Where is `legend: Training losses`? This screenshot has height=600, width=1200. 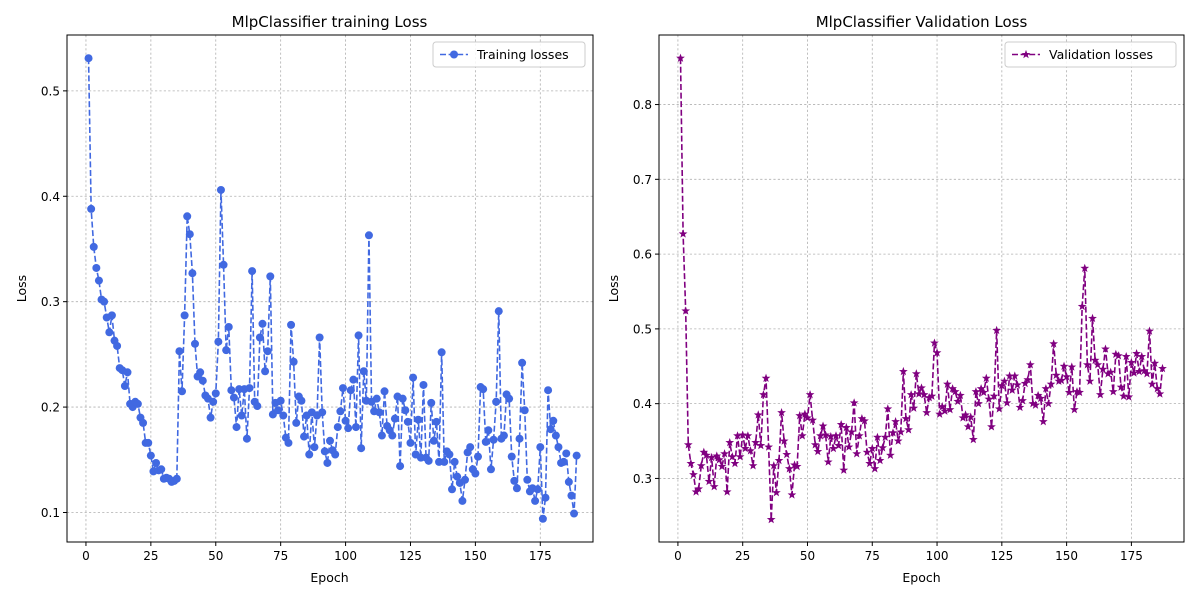 legend: Training losses is located at coordinates (509, 54).